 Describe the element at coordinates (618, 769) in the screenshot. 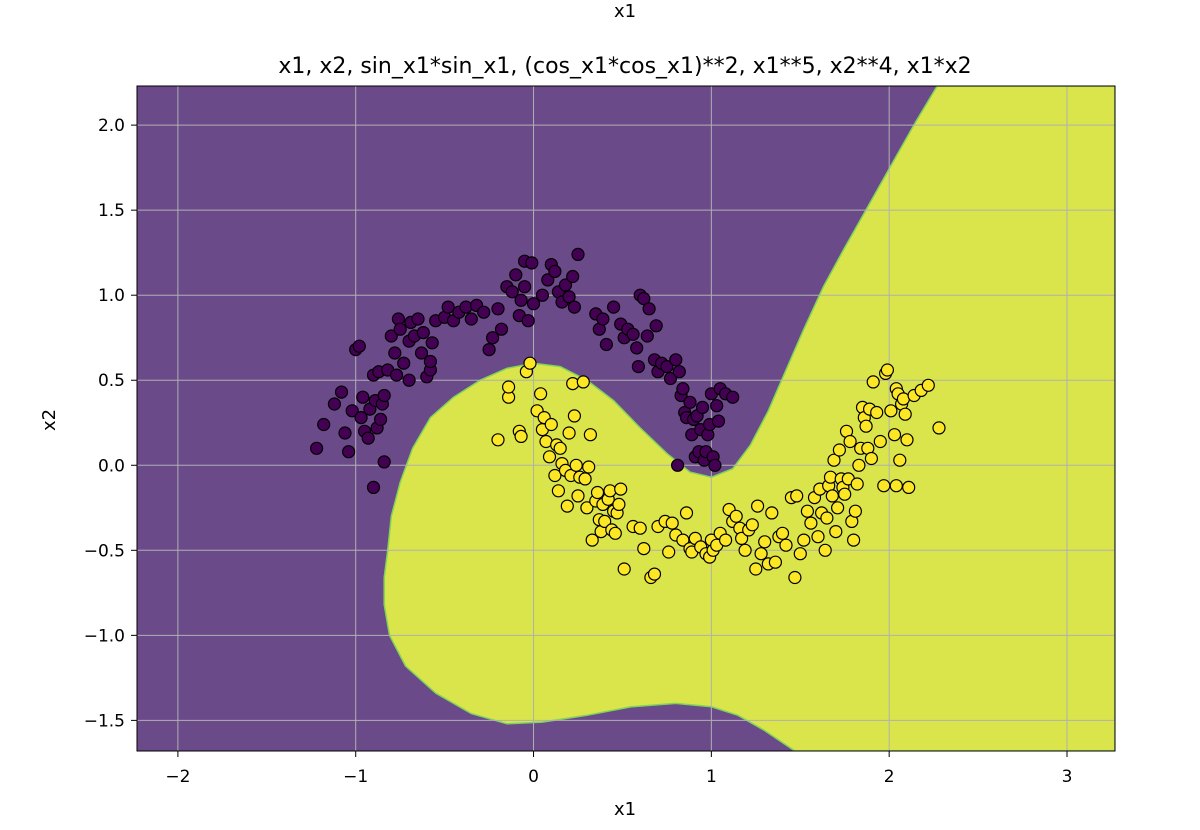

I see `x-axis: −2 −1 0 1 2 3` at that location.